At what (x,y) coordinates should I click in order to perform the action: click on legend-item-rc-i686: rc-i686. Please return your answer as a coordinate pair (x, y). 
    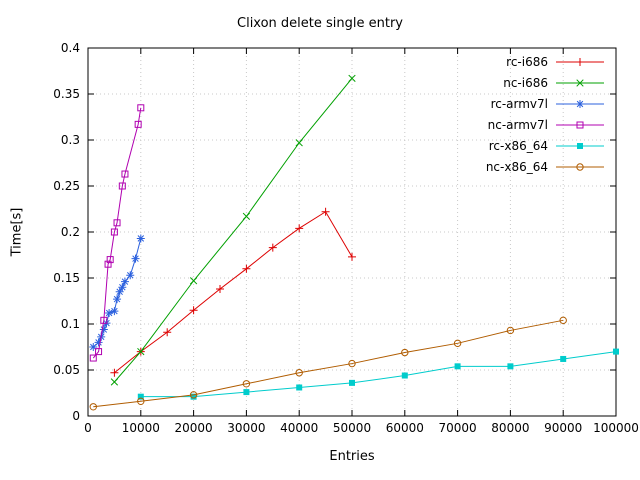
    Looking at the image, I should click on (555, 62).